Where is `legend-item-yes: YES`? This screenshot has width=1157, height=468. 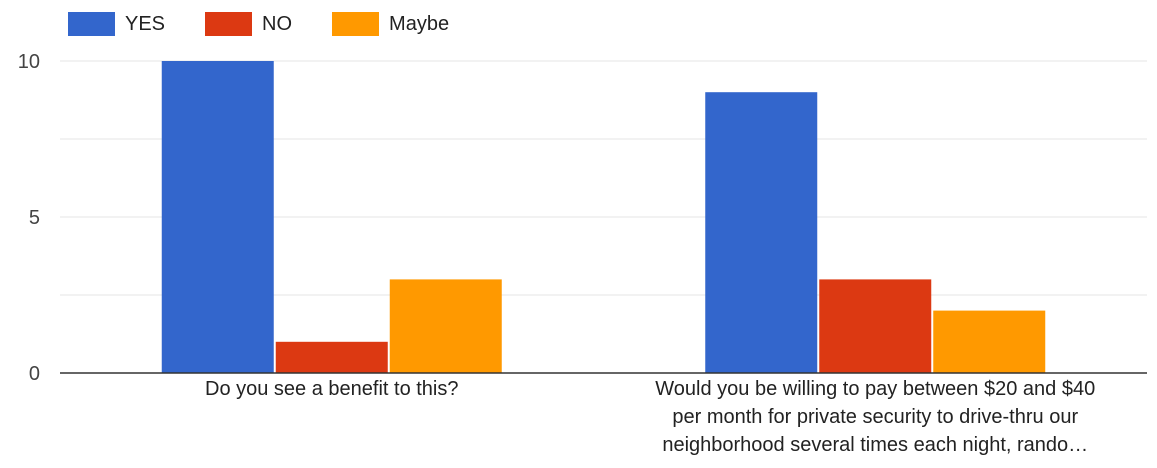 legend-item-yes: YES is located at coordinates (116, 24).